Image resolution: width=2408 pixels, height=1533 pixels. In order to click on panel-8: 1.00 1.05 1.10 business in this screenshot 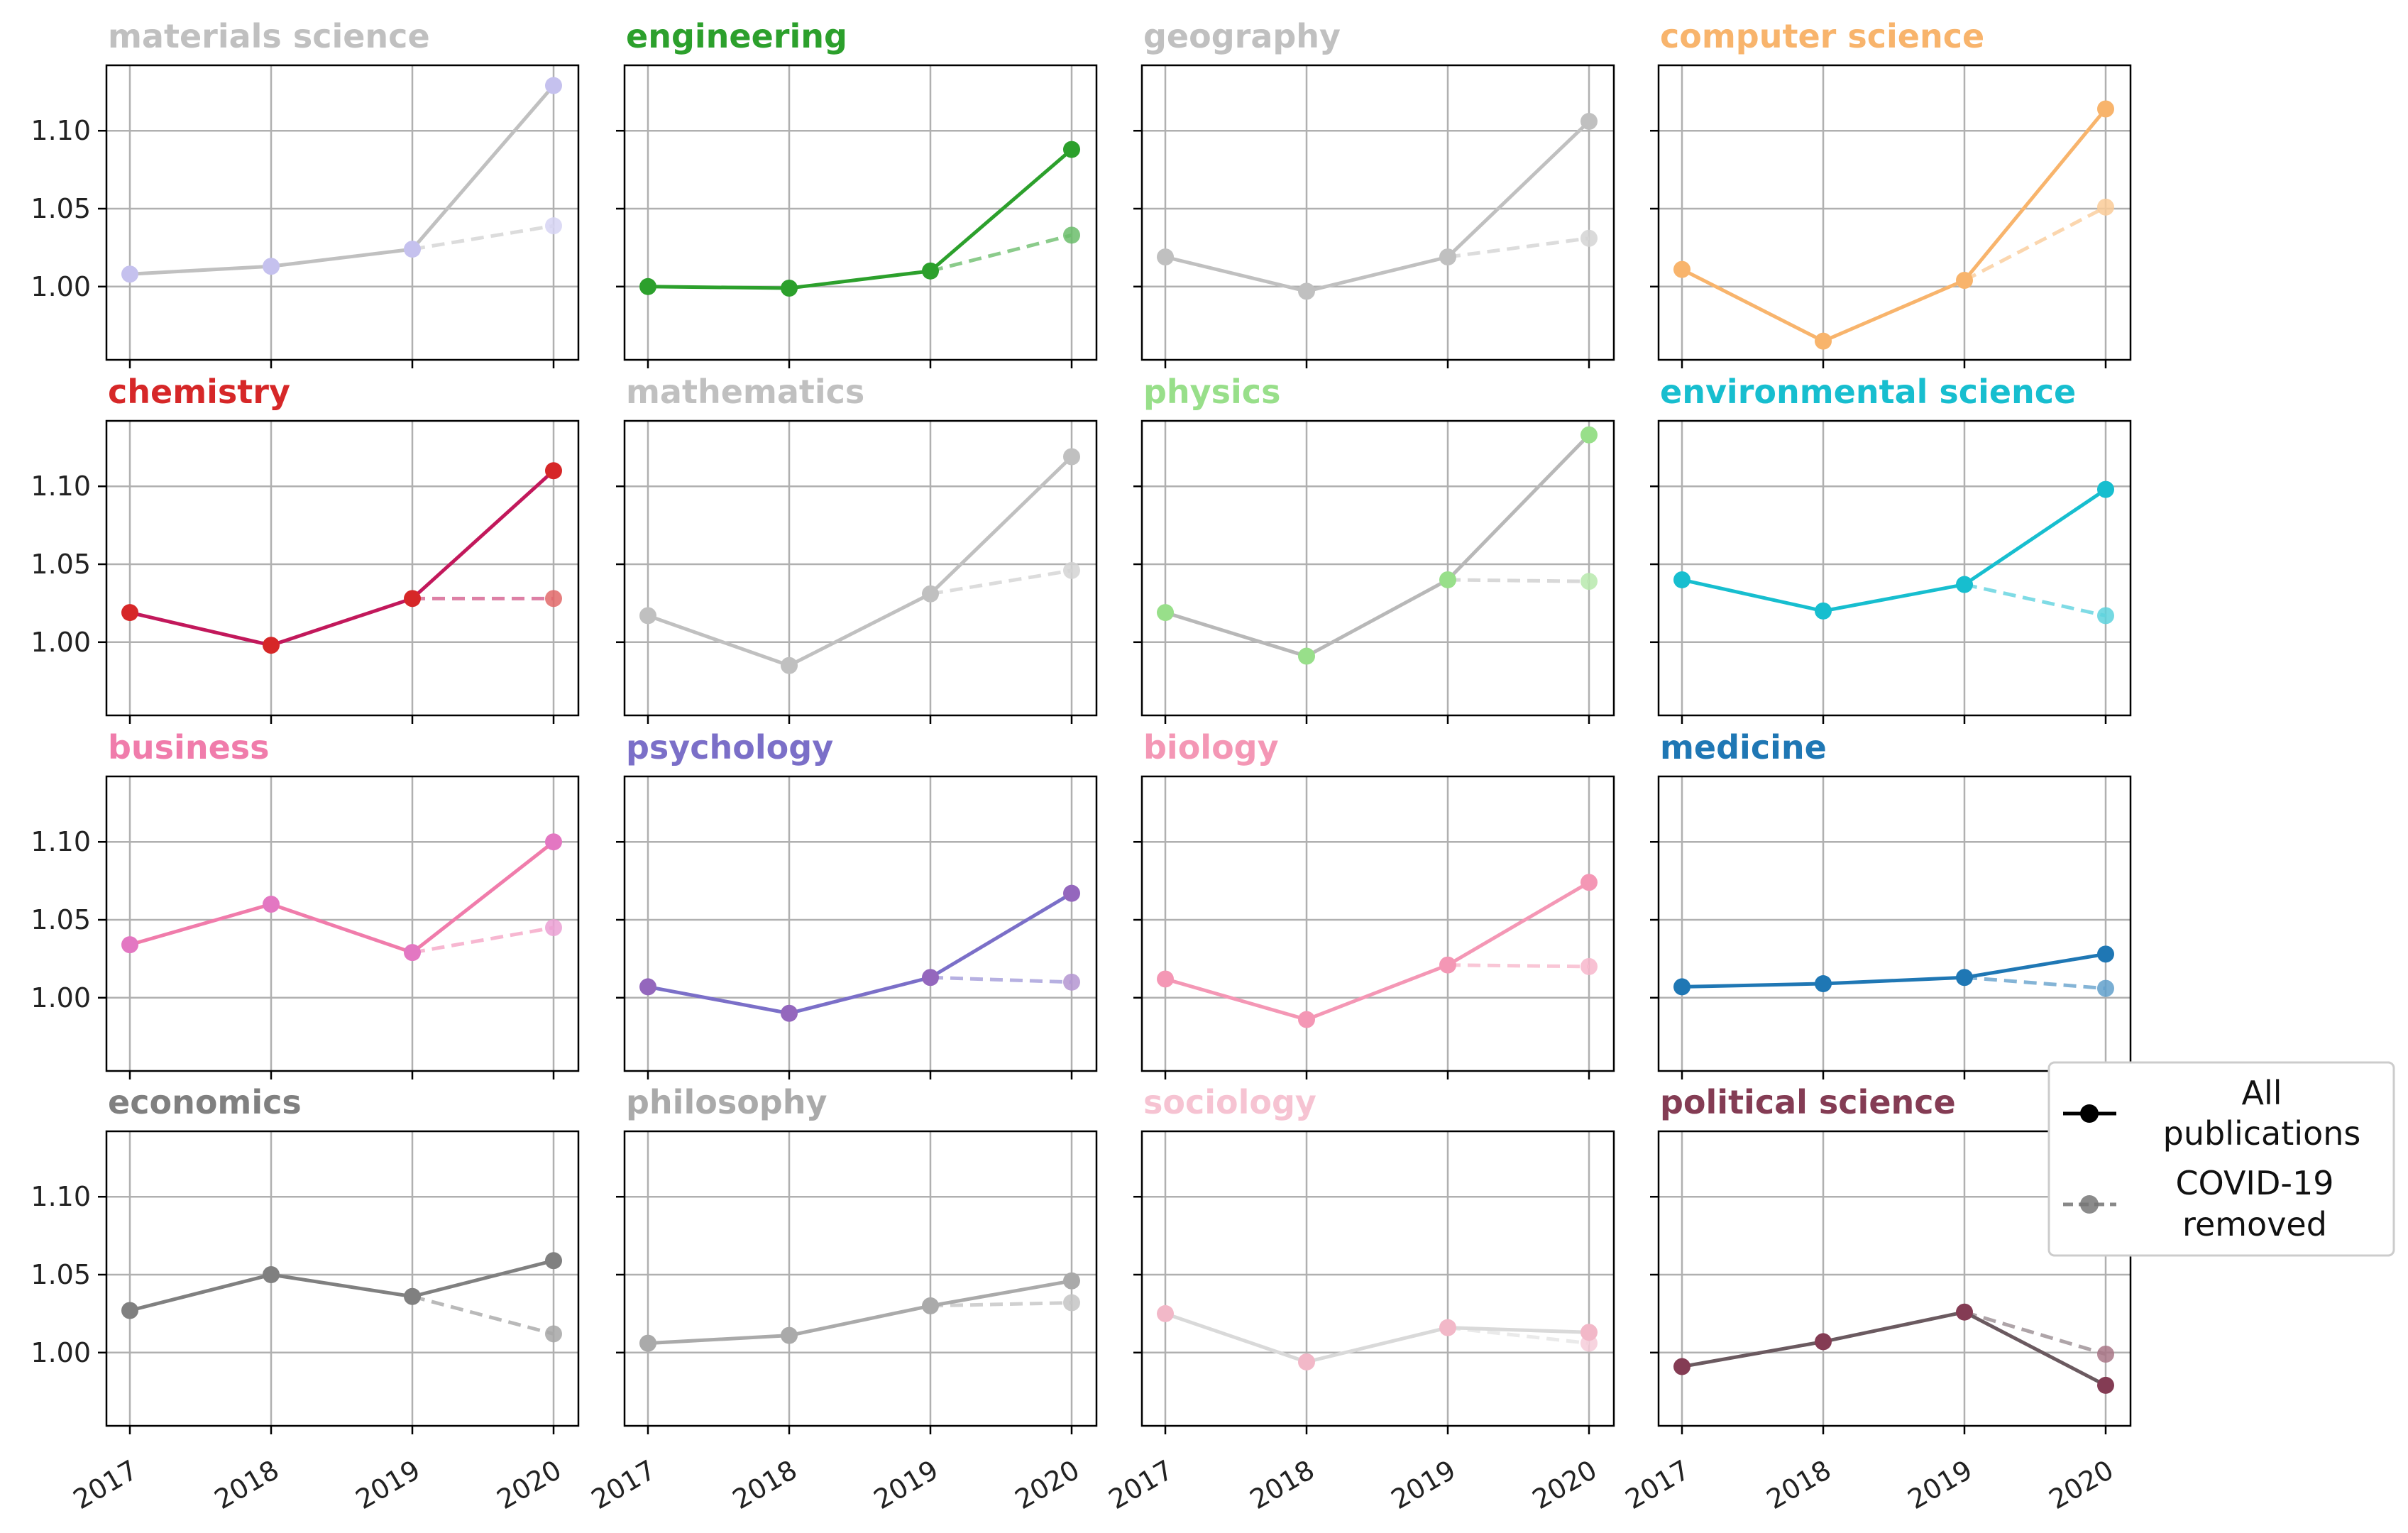, I will do `click(305, 903)`.